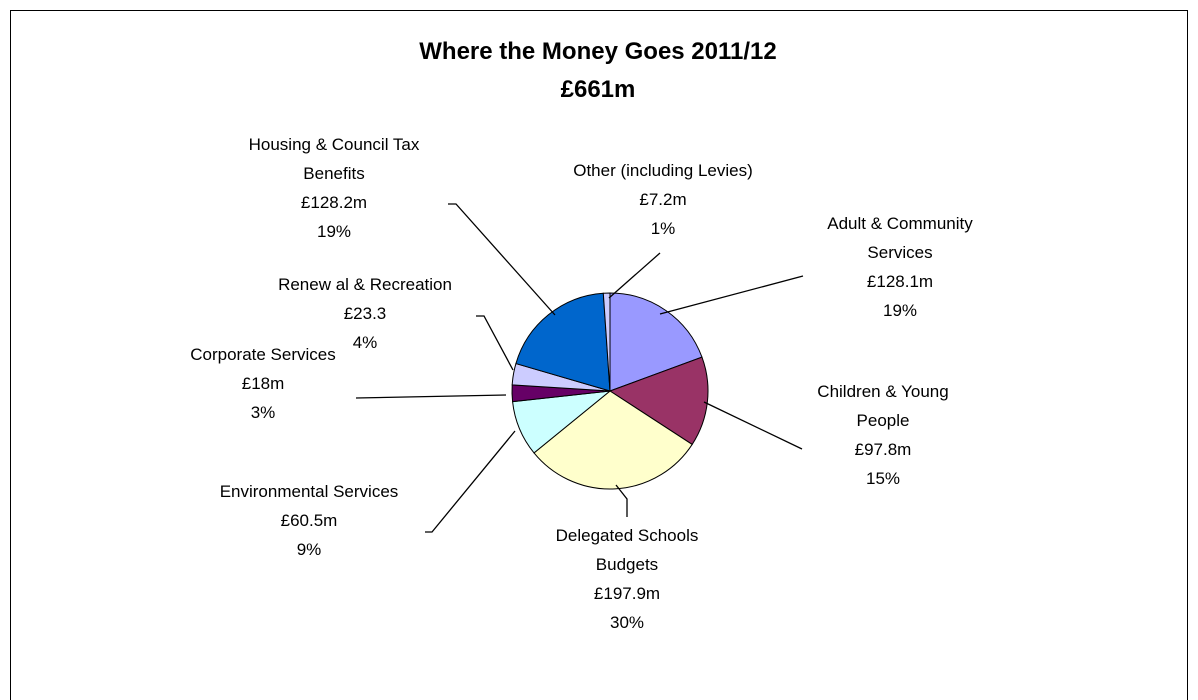 Image resolution: width=1198 pixels, height=700 pixels. Describe the element at coordinates (883, 420) in the screenshot. I see `slice-label-line: People` at that location.